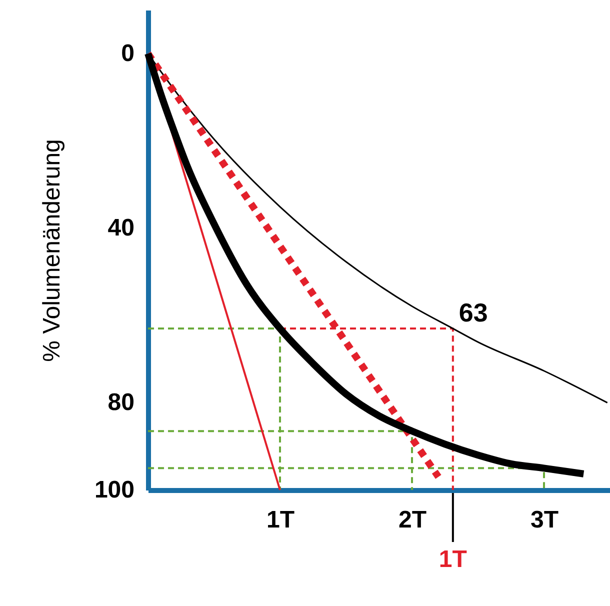 The height and width of the screenshot is (606, 610). Describe the element at coordinates (121, 228) in the screenshot. I see `y-tick-label: 40` at that location.